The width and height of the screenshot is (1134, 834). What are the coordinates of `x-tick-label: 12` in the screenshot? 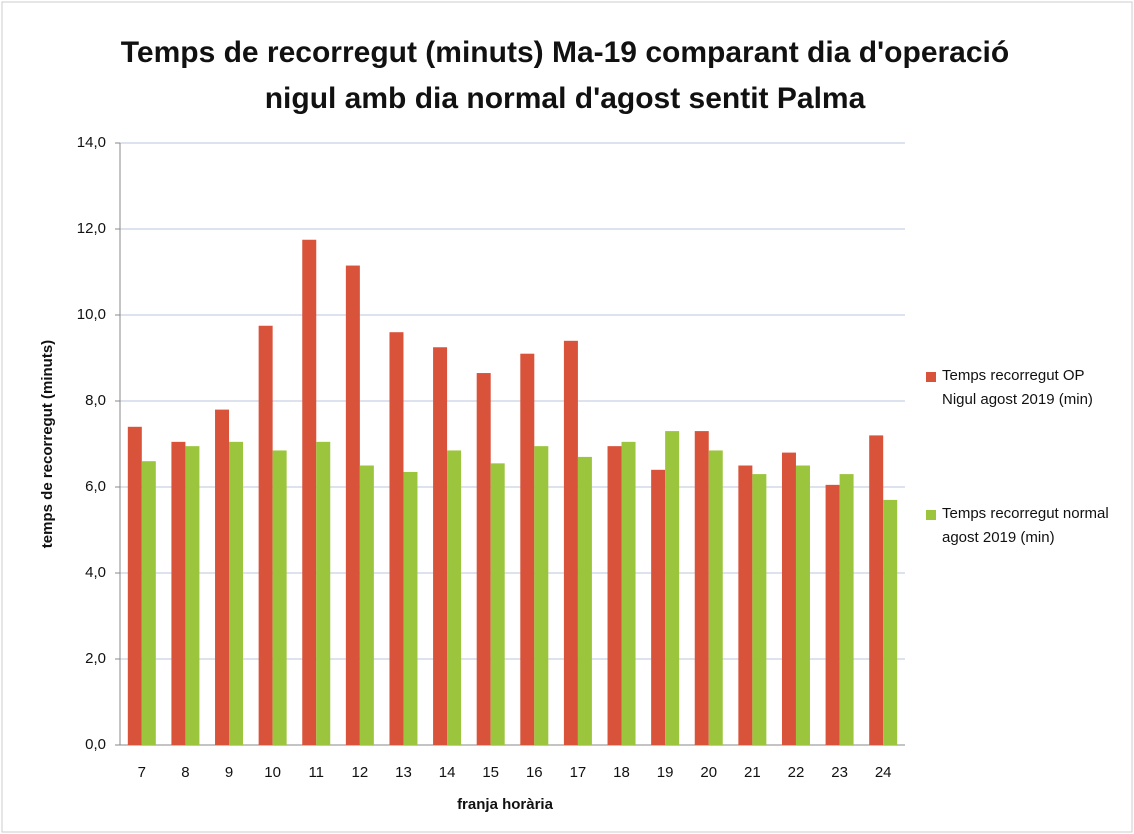 It's located at (360, 772).